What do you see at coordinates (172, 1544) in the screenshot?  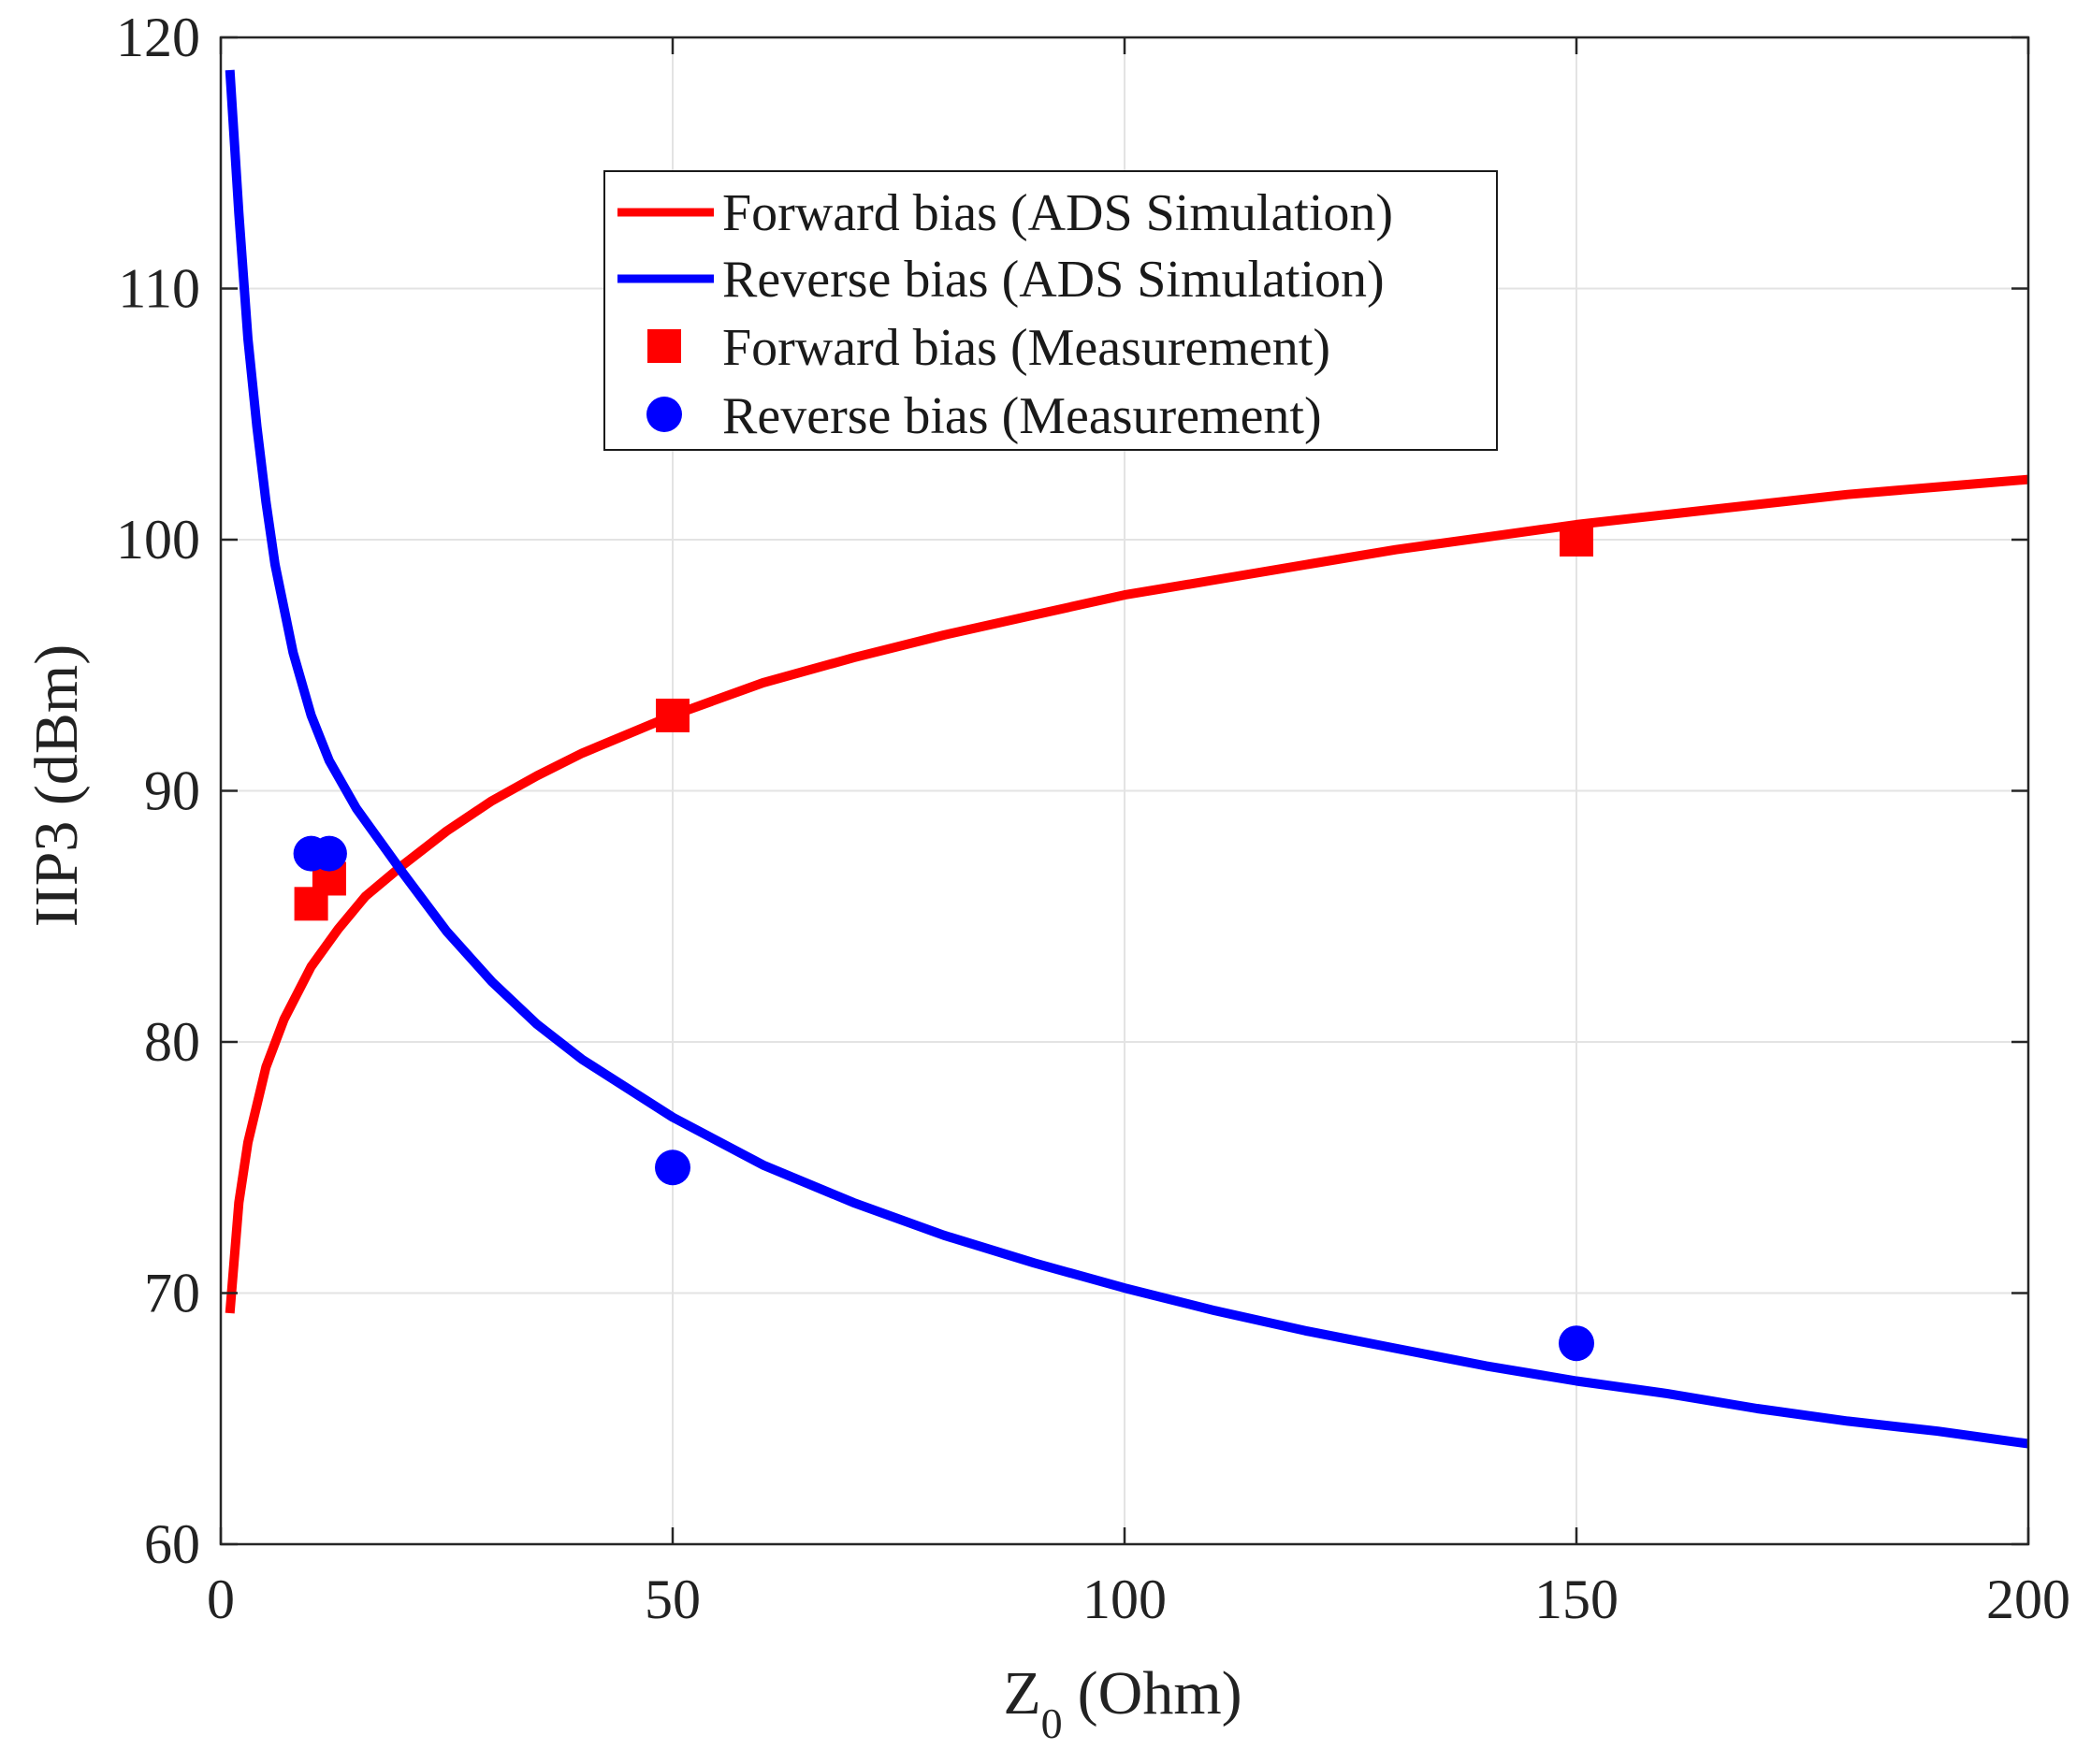 I see `y-tick-label: 60` at bounding box center [172, 1544].